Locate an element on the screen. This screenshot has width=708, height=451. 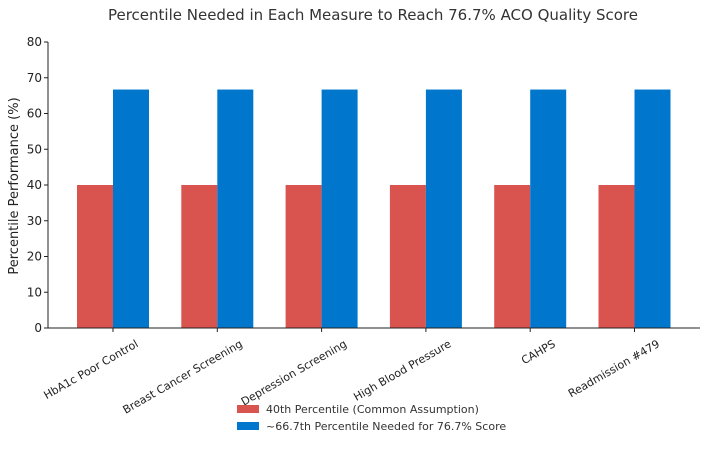
y-tick-label: 0 is located at coordinates (38, 328).